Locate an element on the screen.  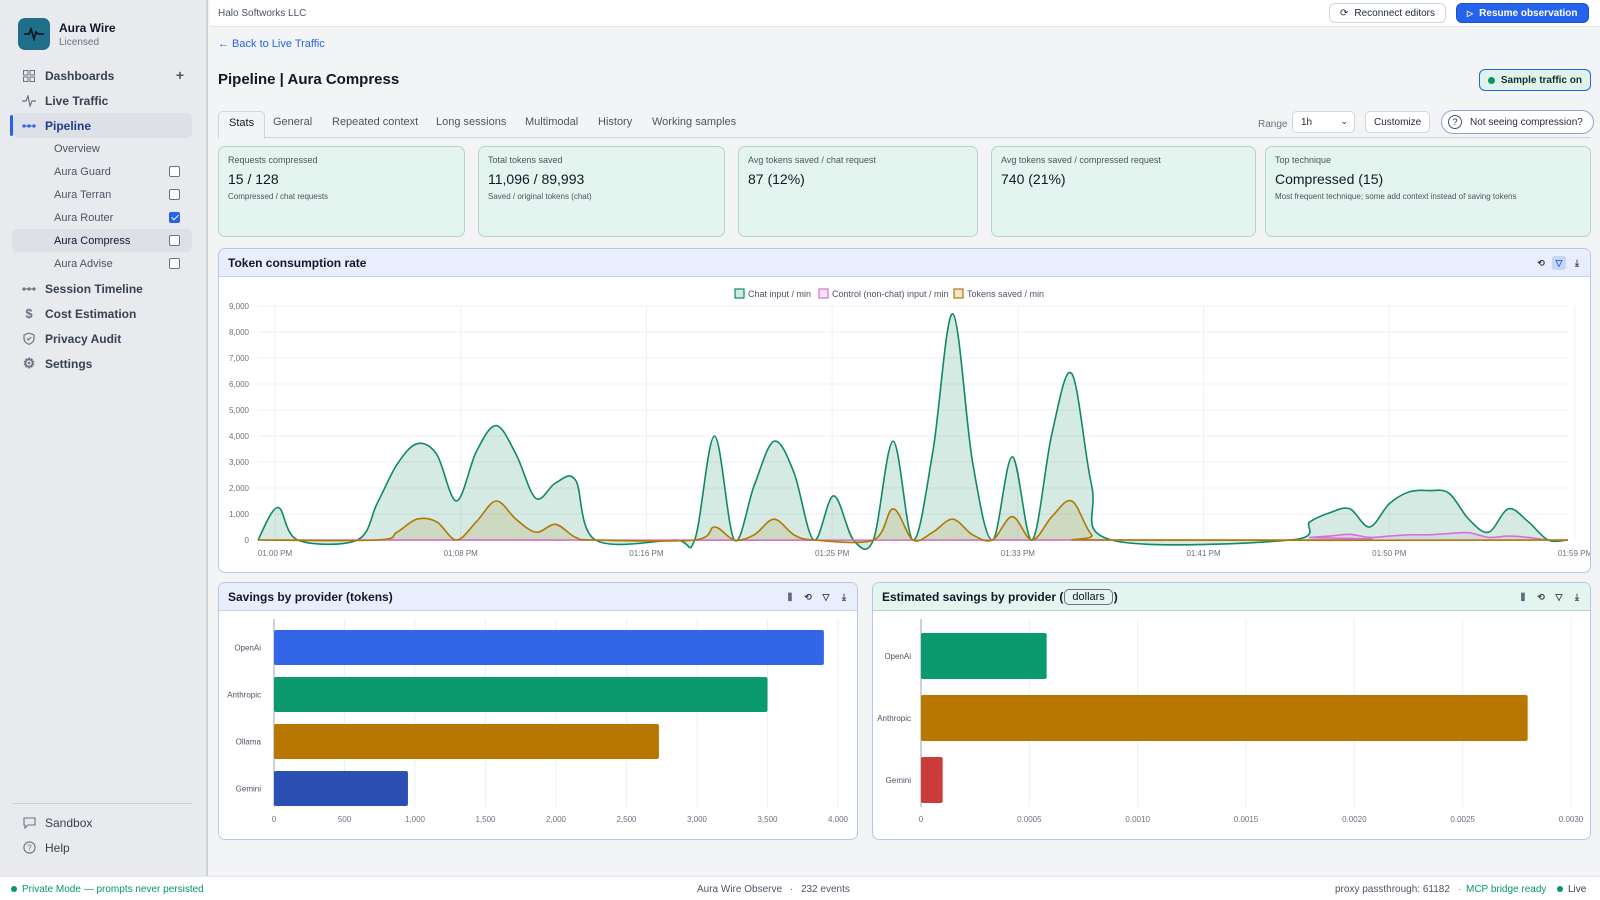
sidebar-item-dashboards: Dashboards + is located at coordinates (102, 75).